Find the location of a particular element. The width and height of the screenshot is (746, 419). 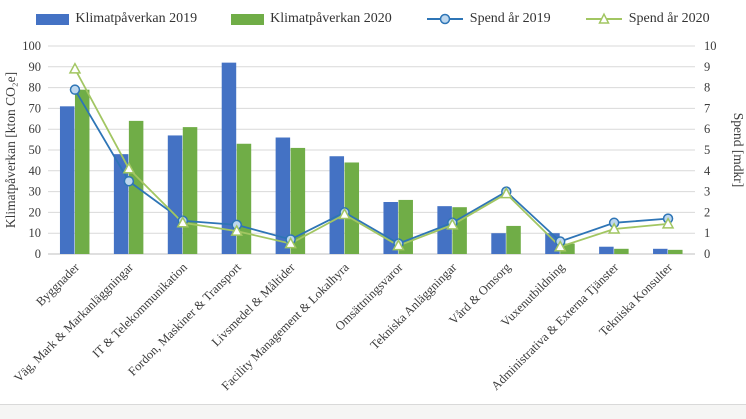

right-axis-tick-label: 6 is located at coordinates (707, 129).